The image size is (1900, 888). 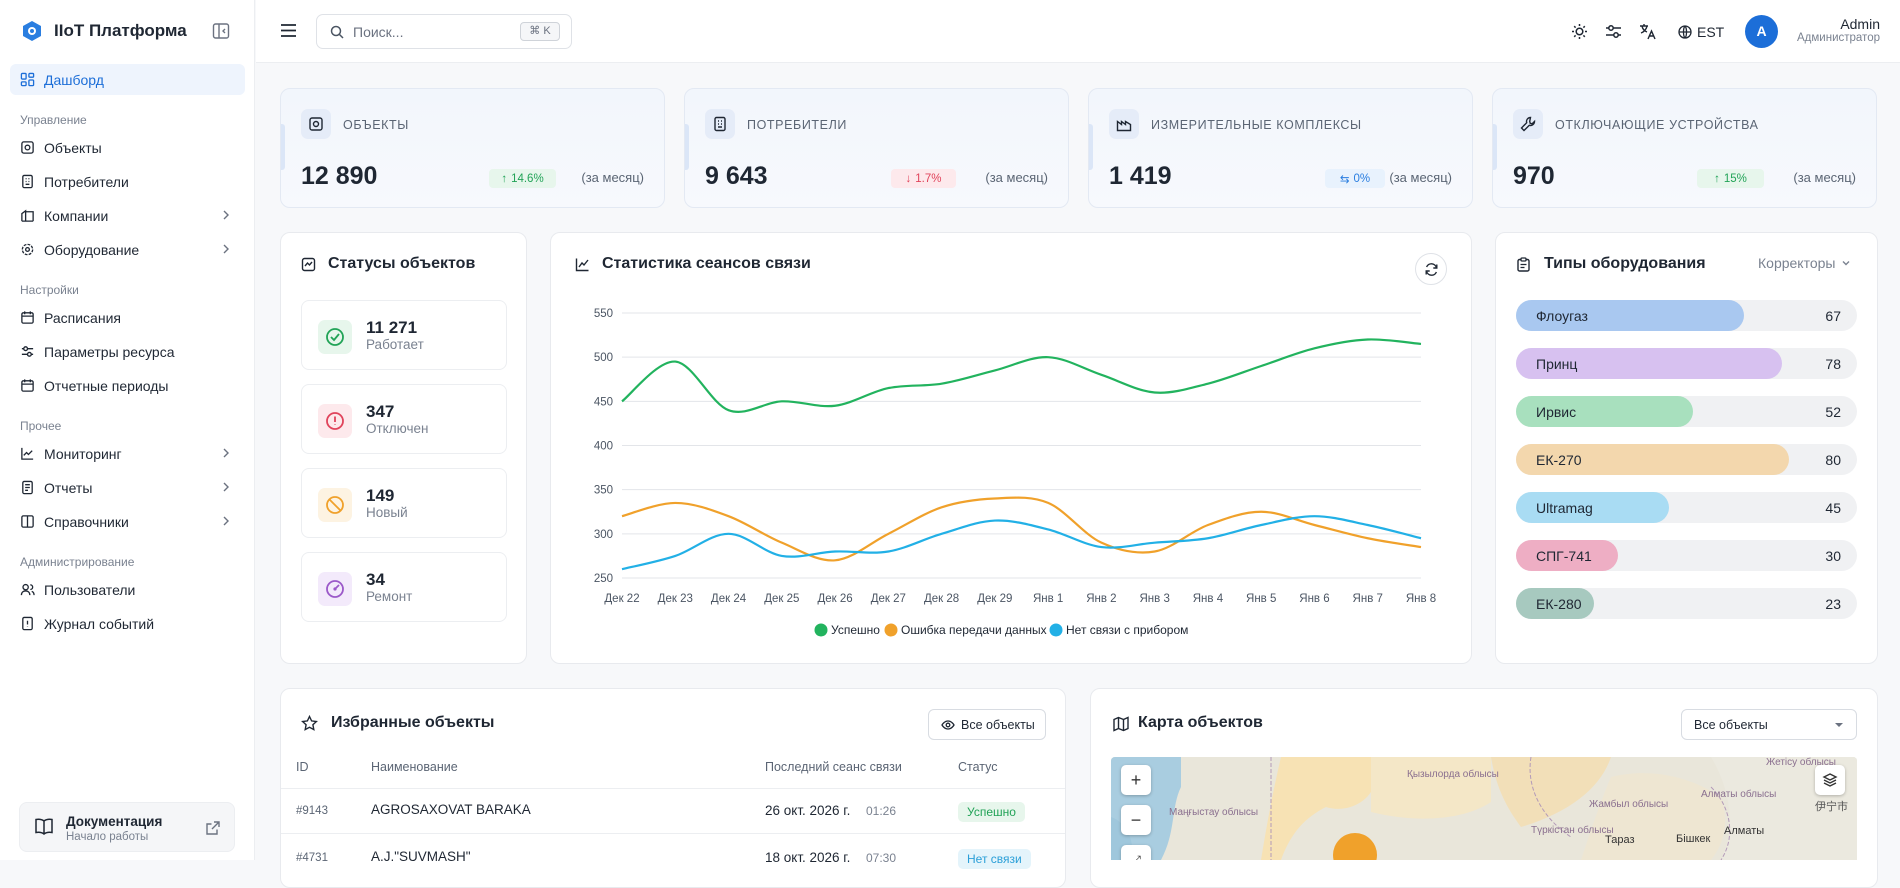 I want to click on timezone-selector: EST, so click(x=1700, y=31).